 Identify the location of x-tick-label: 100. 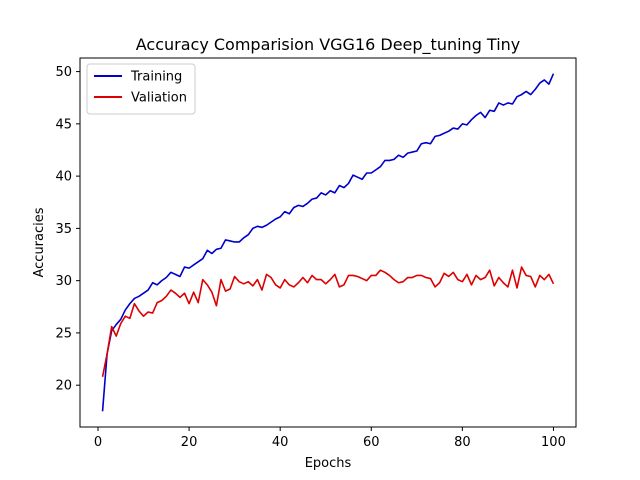
(553, 442).